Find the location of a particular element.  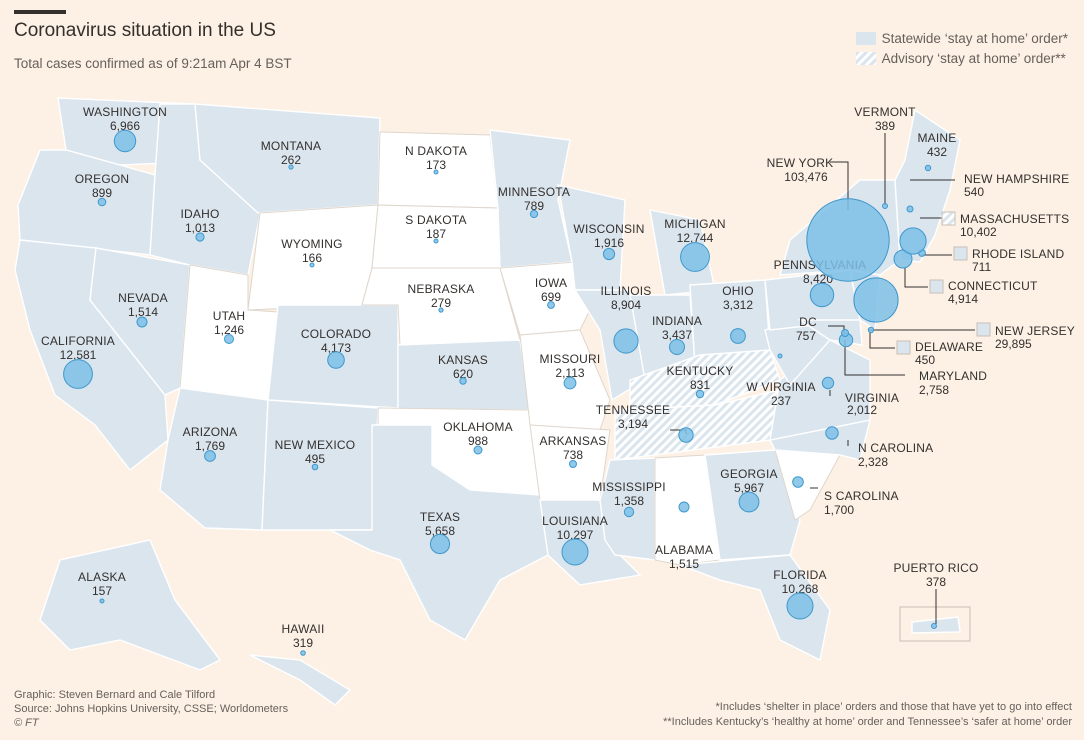

bubble-montana is located at coordinates (291, 167).